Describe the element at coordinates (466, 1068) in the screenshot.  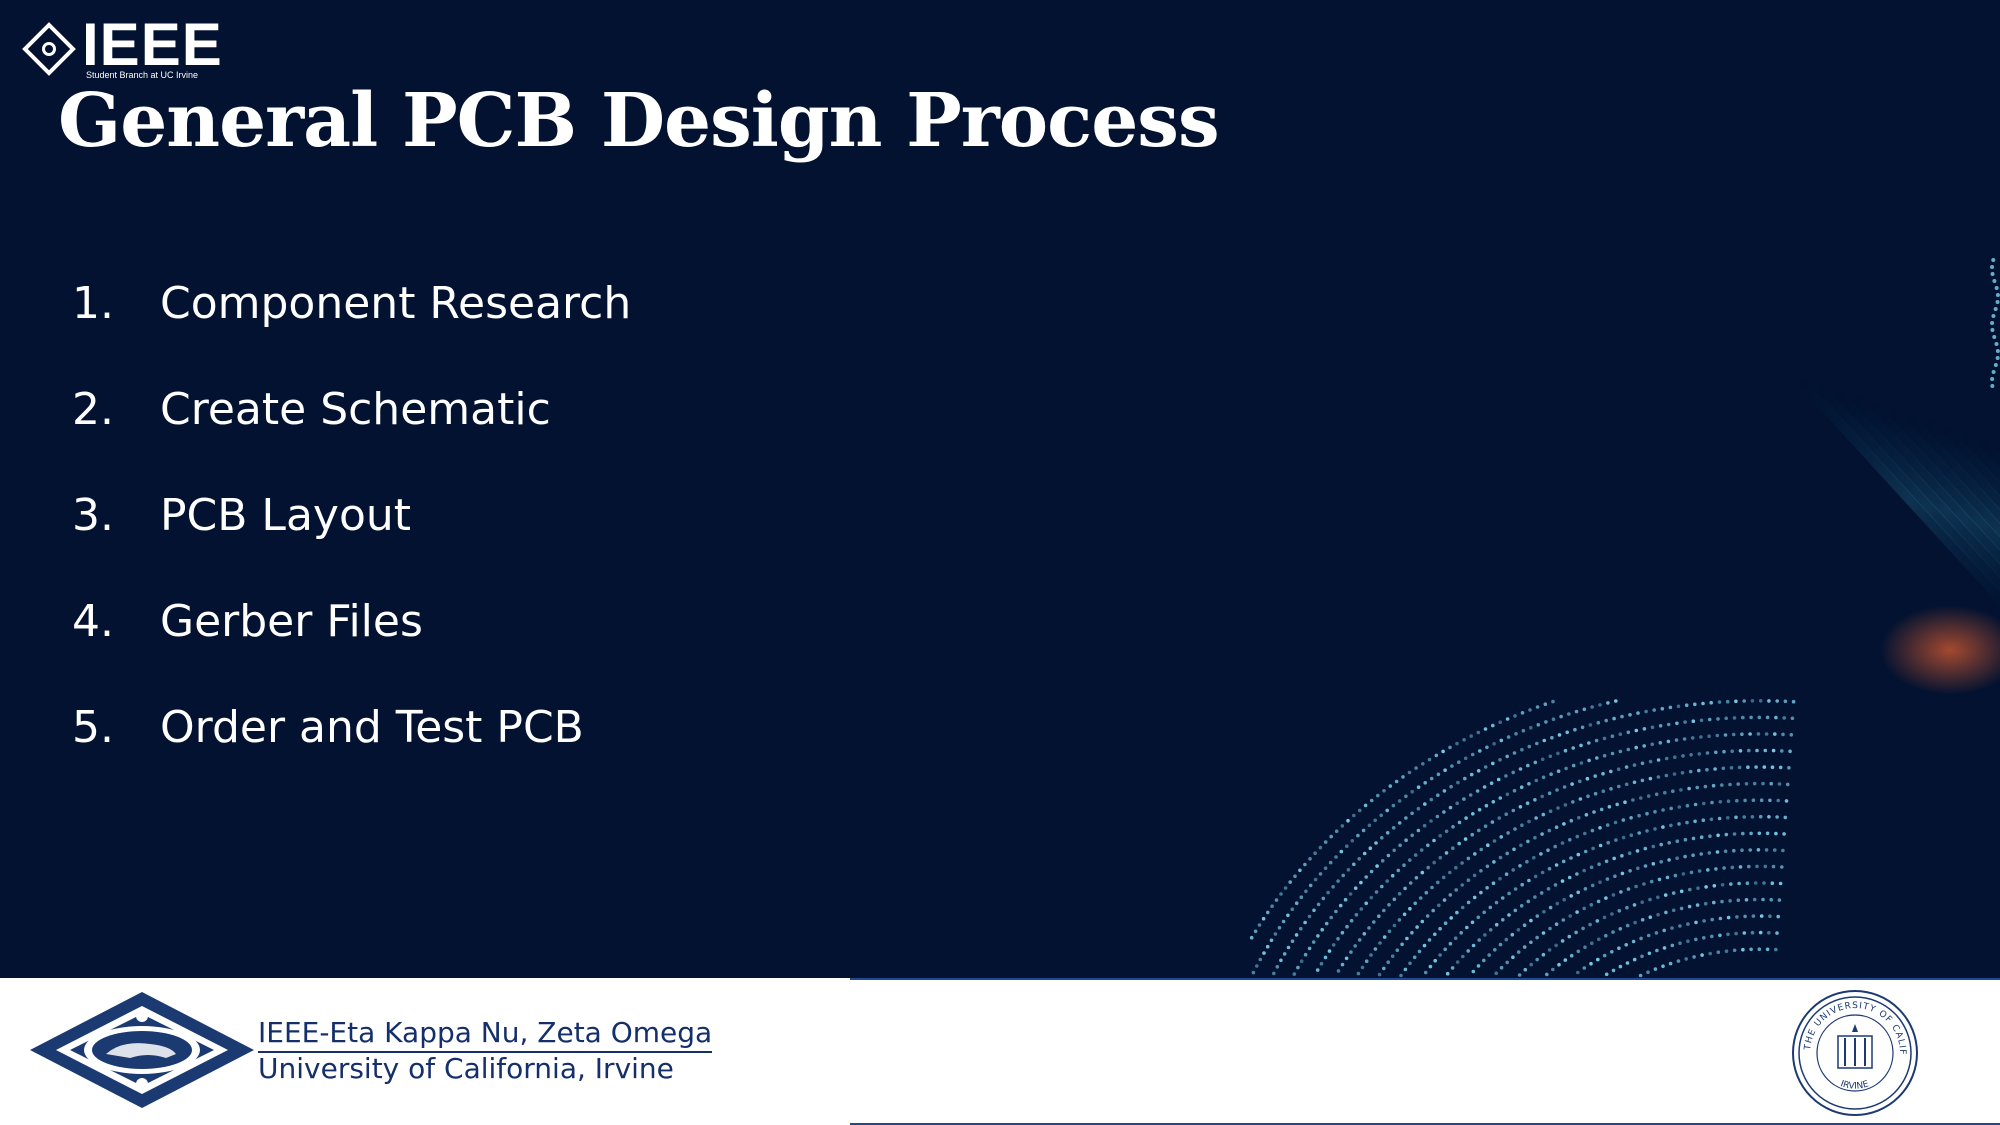
I see `university-name: University of California, Irvine` at that location.